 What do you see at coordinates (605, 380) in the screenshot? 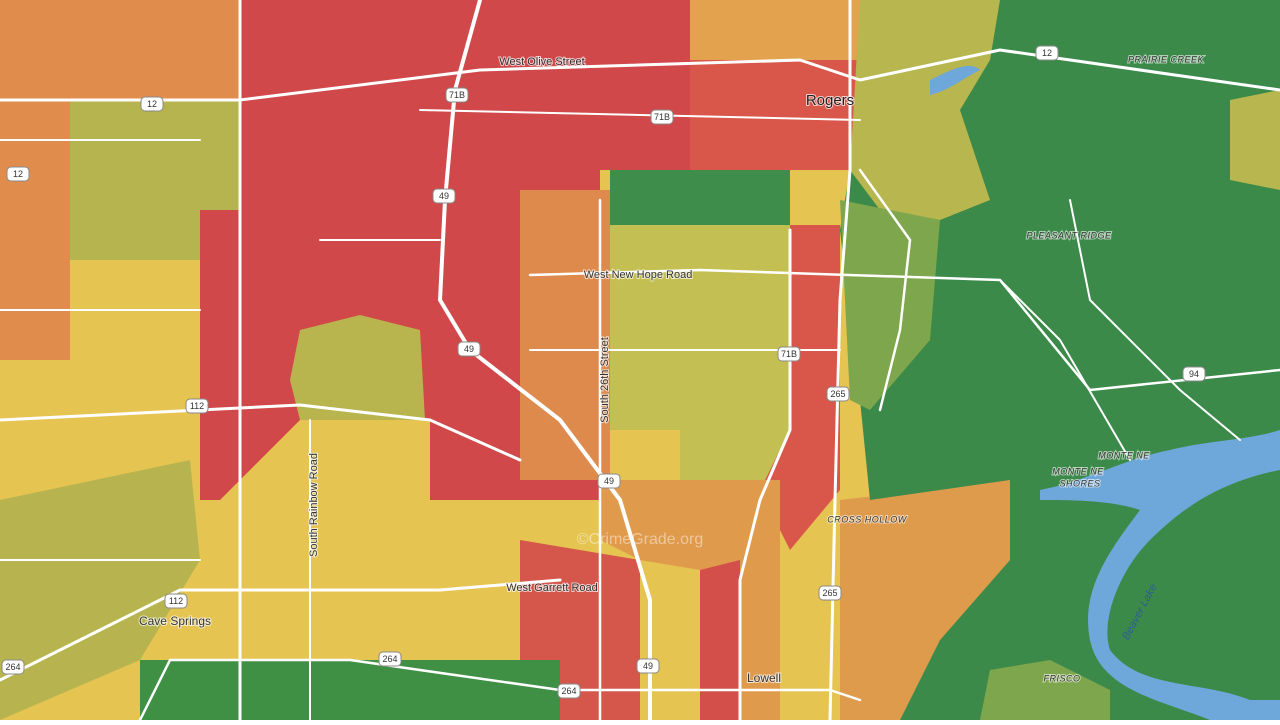
I see `road-label: South 26th Street` at bounding box center [605, 380].